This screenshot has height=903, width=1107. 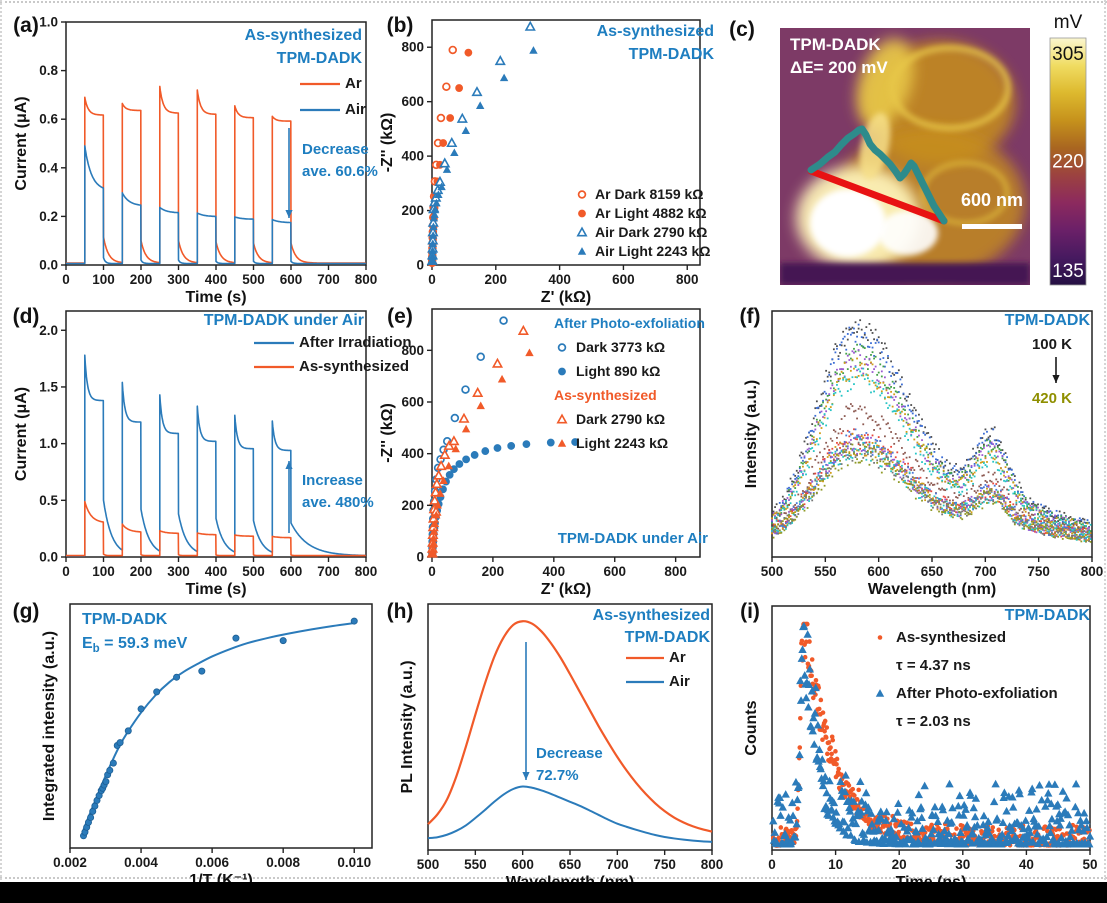 I want to click on chart-text: After Irradiation, so click(x=355, y=342).